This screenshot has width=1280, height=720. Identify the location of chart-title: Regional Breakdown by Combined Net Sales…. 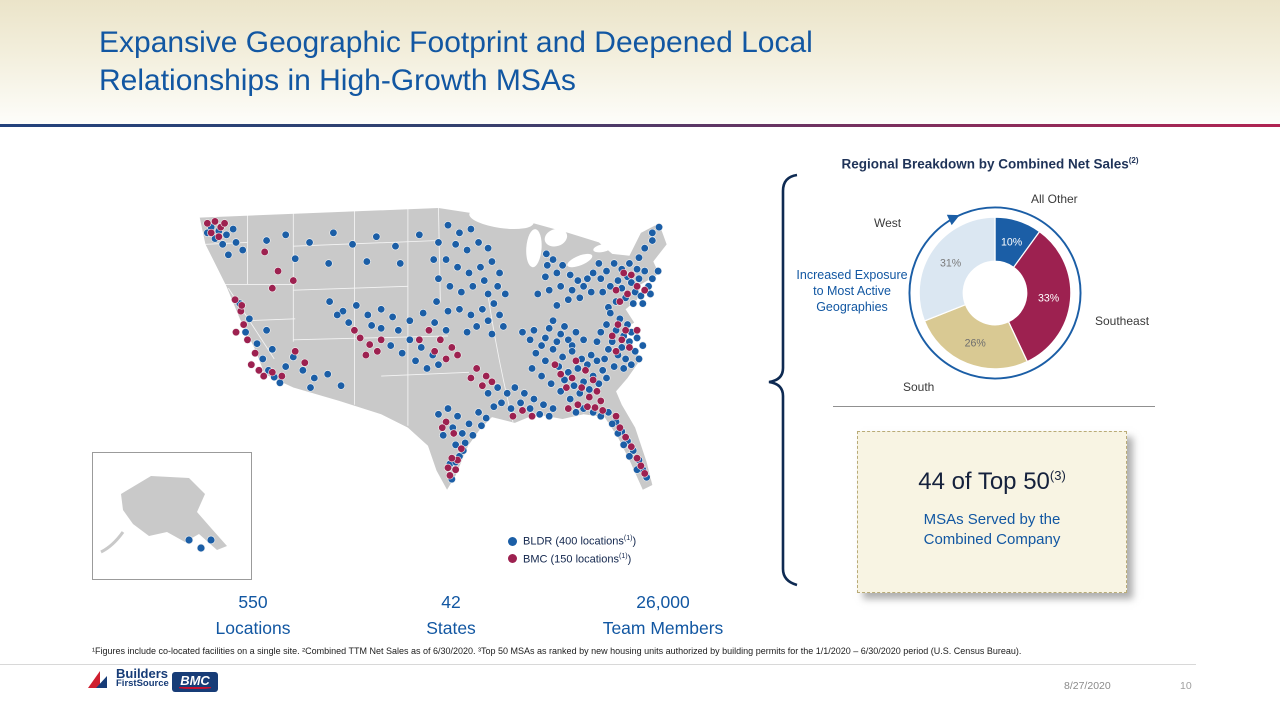
(990, 164).